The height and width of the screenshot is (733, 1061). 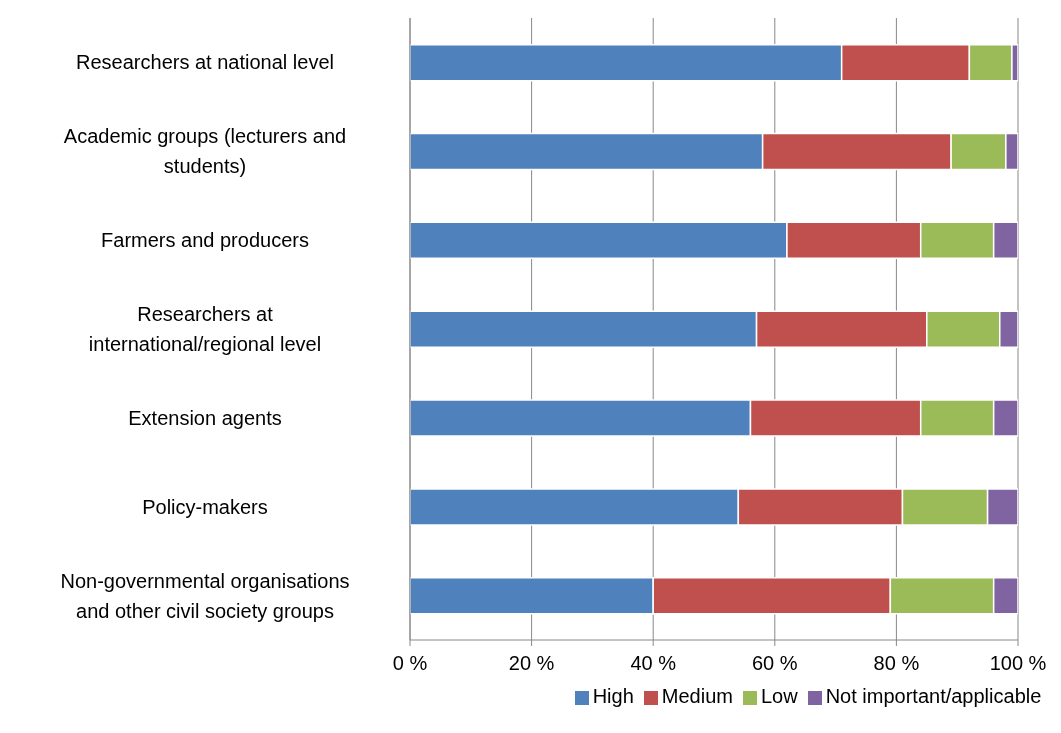 What do you see at coordinates (205, 417) in the screenshot?
I see `y-tick-label: Extension agents` at bounding box center [205, 417].